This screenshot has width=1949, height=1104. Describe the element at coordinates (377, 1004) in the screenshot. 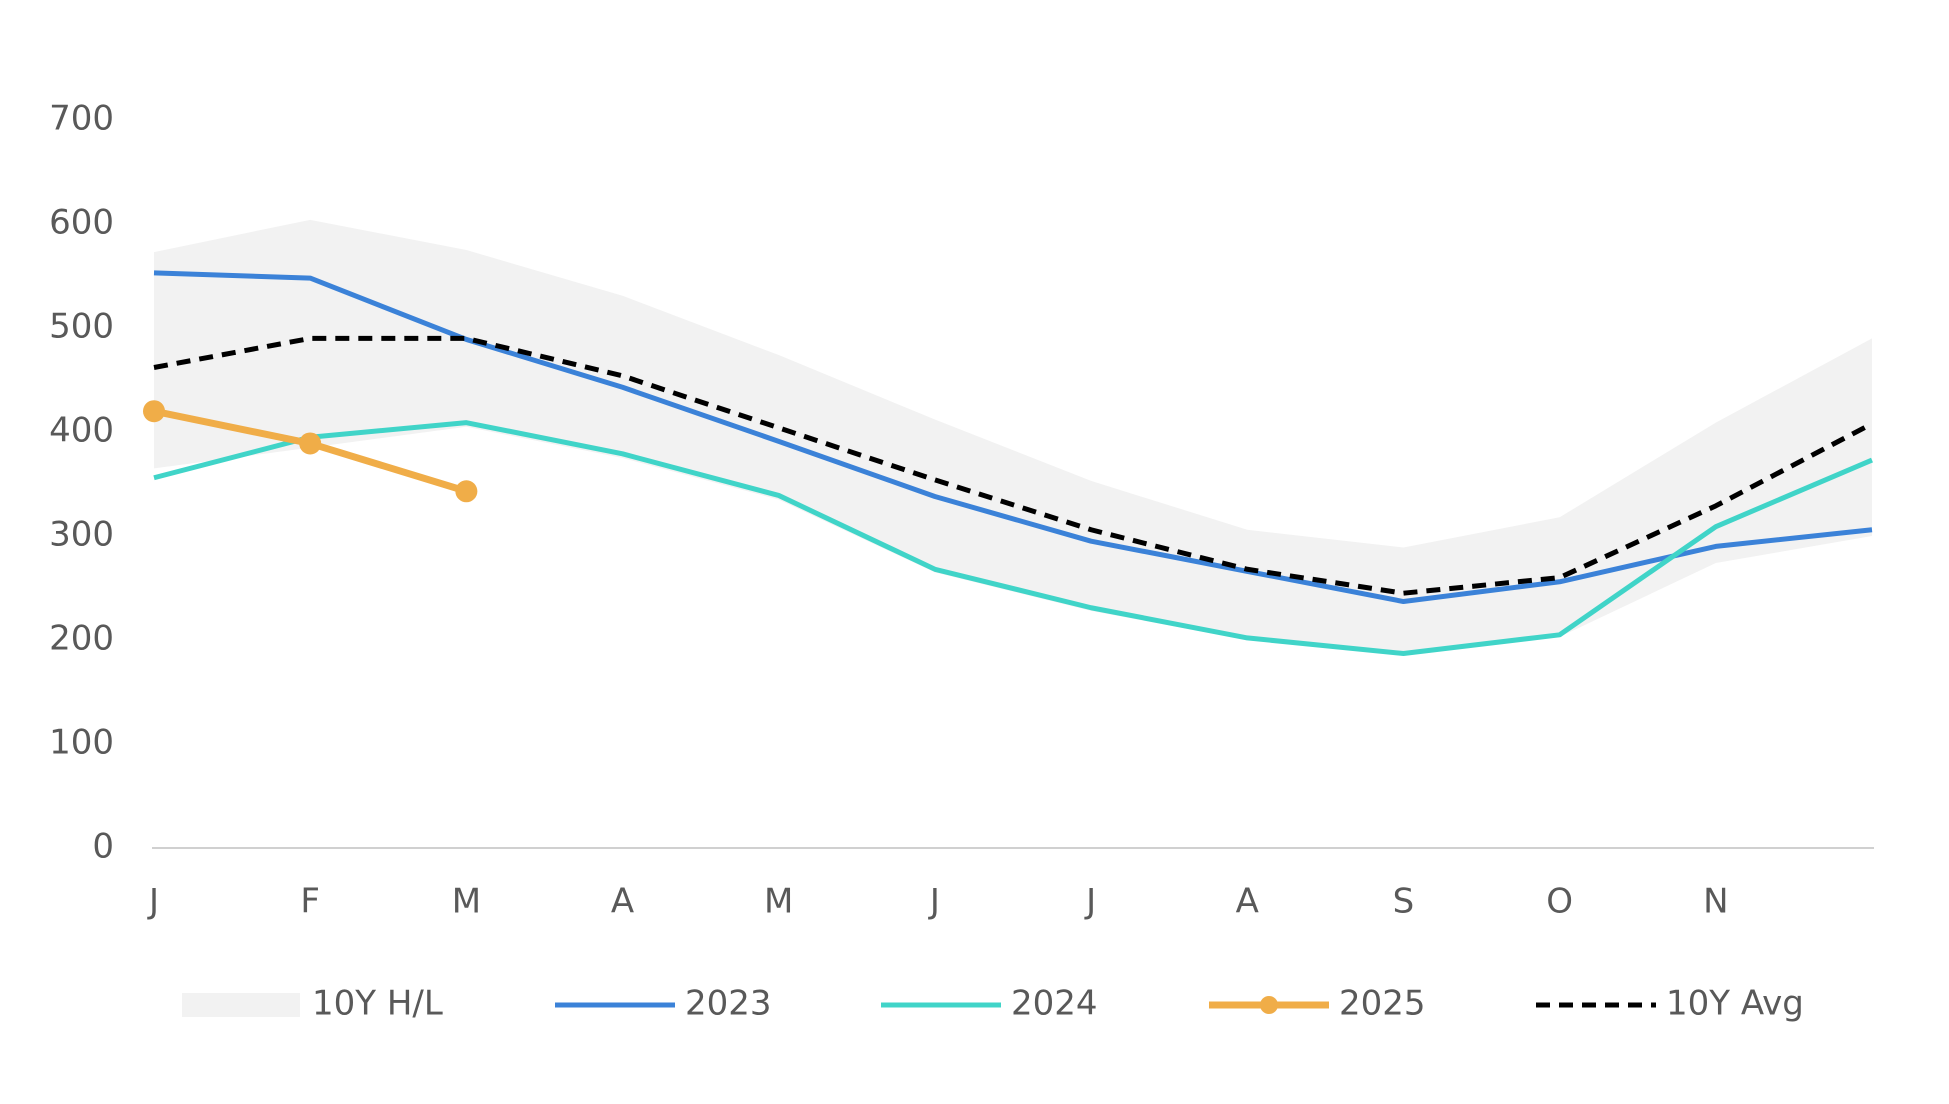

I see `legend-label: 10Y H/L` at that location.